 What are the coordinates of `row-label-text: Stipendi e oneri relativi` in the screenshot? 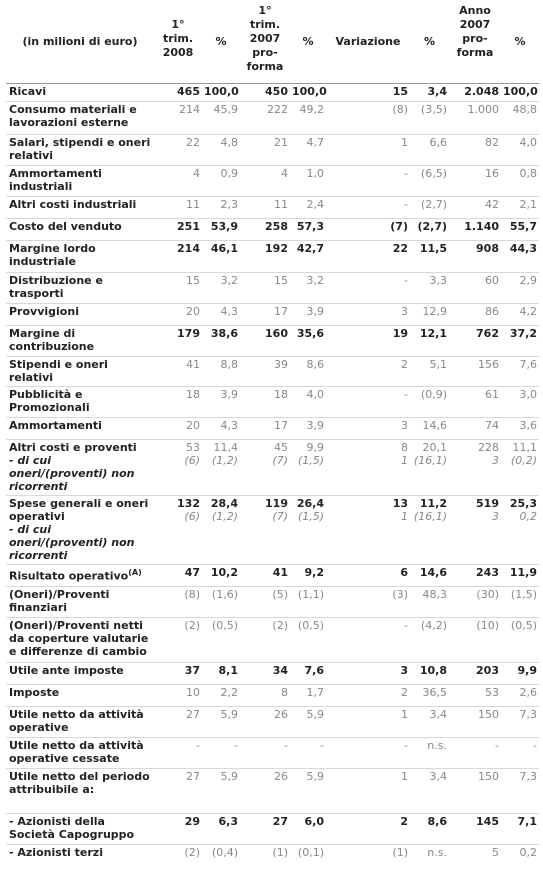 It's located at (58, 370).